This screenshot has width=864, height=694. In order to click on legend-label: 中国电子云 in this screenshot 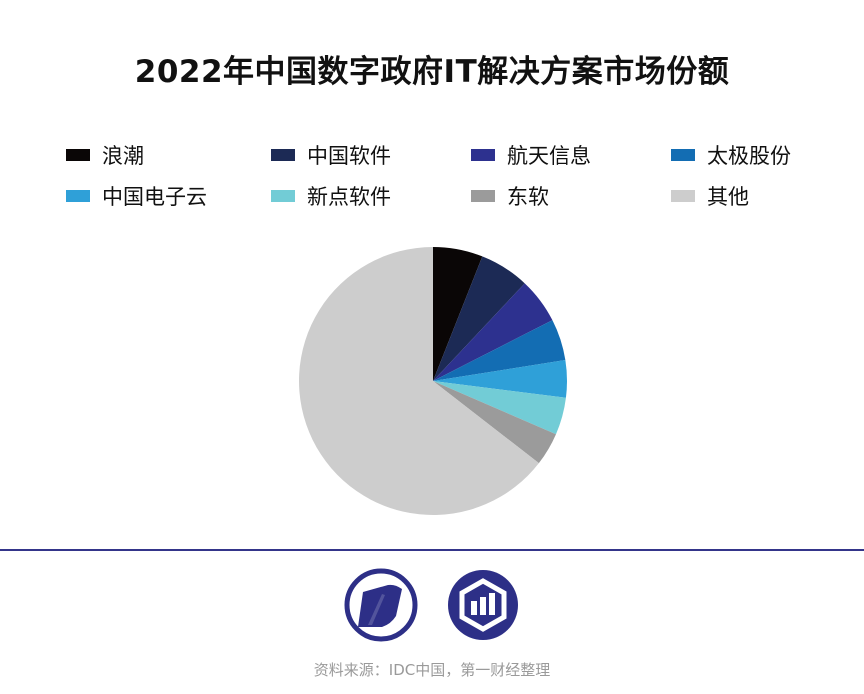, I will do `click(154, 197)`.